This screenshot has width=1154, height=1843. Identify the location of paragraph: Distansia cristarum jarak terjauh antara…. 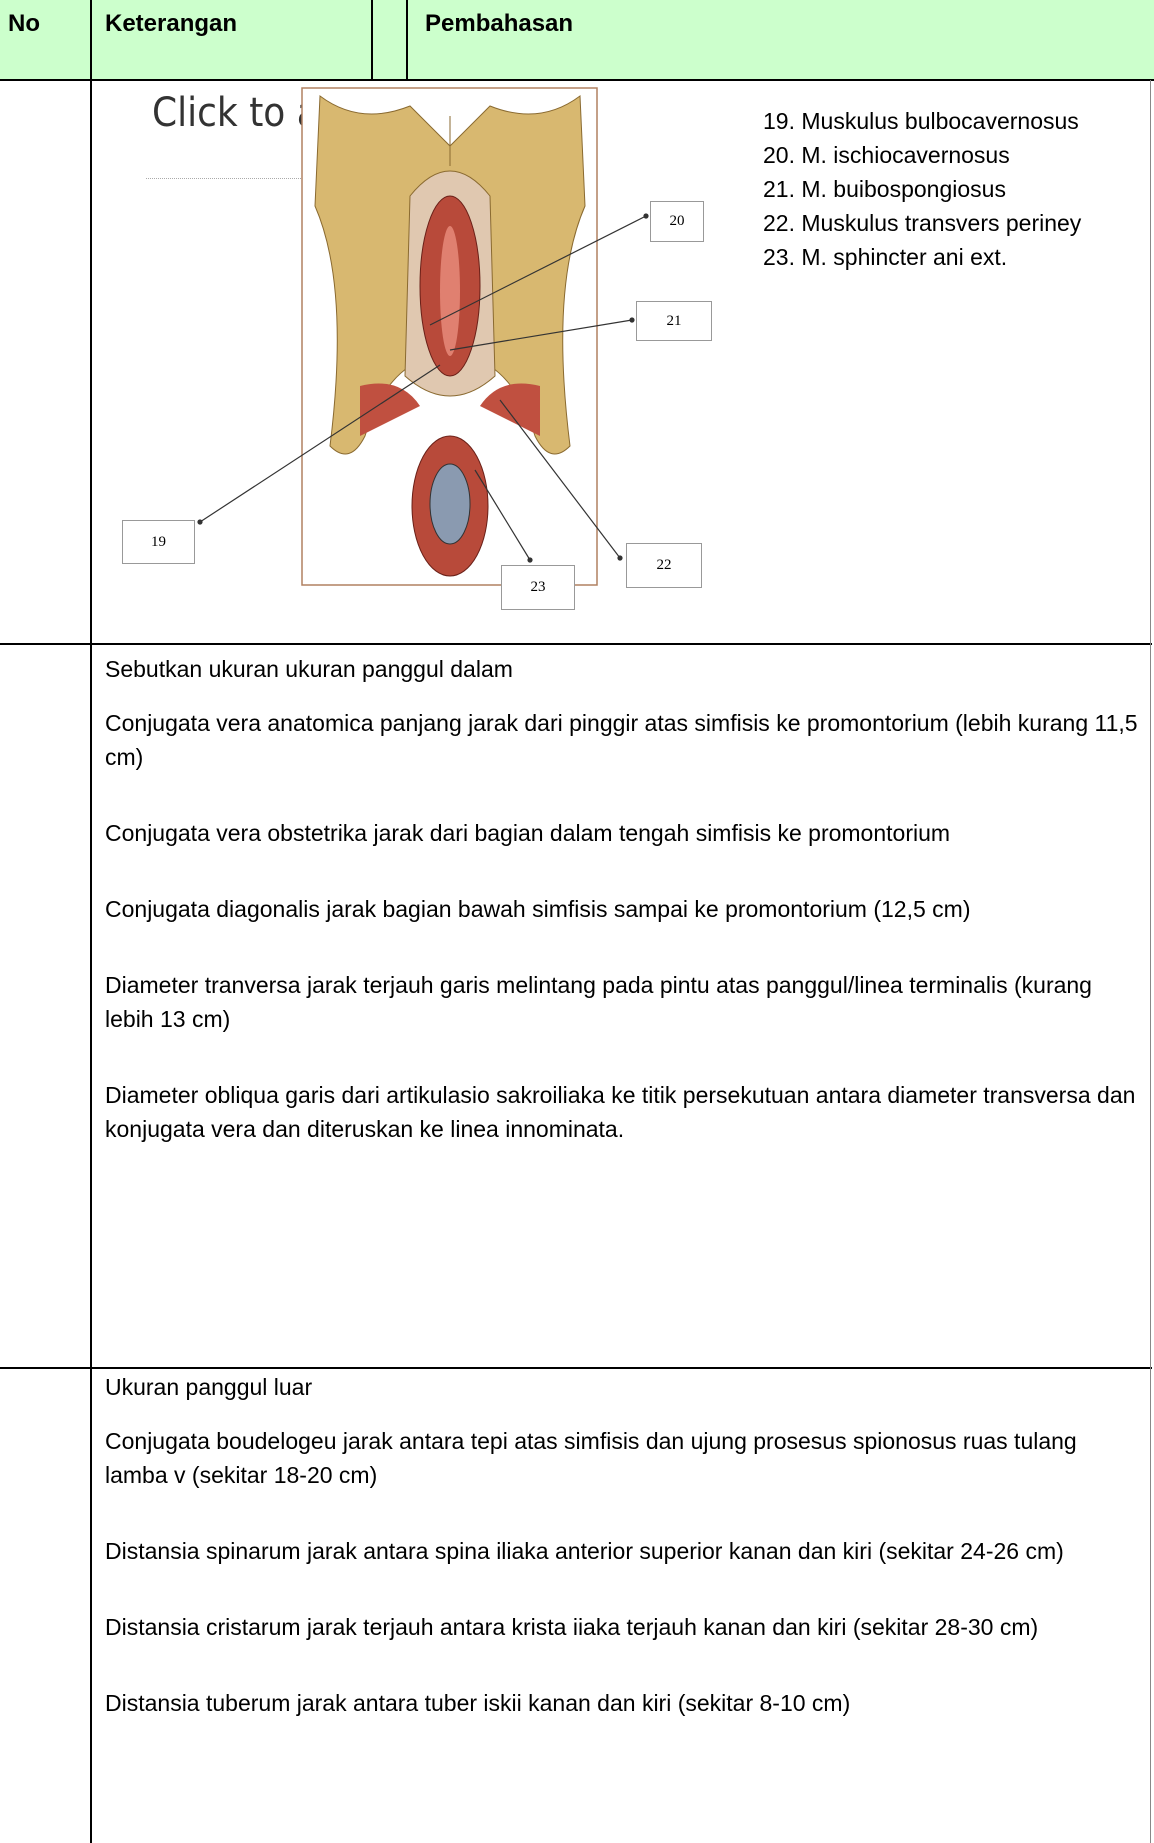
(572, 1627).